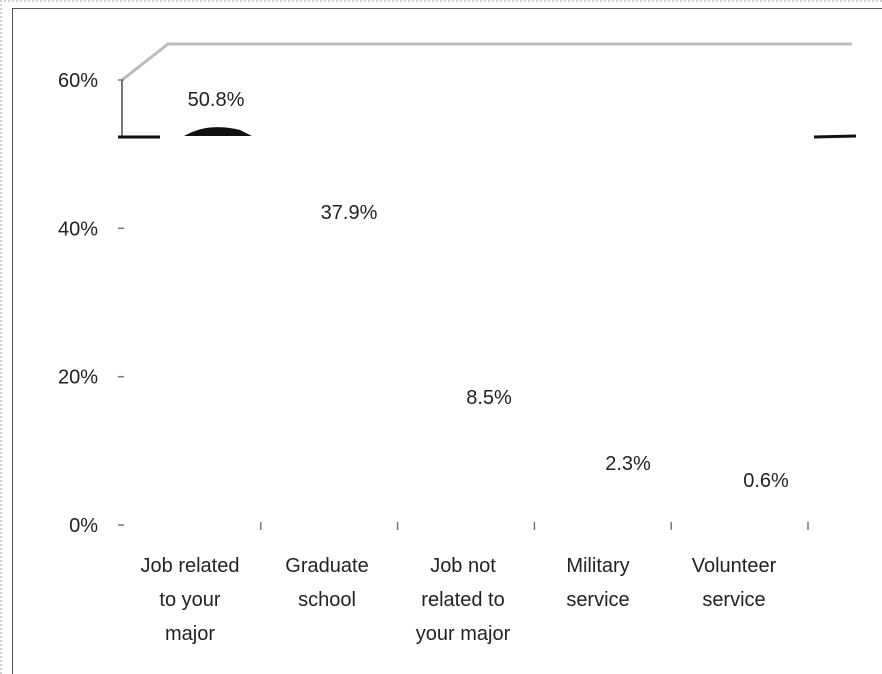 The height and width of the screenshot is (674, 882). I want to click on y-tick-labels: 0% 20% 40% 60%, so click(78, 303).